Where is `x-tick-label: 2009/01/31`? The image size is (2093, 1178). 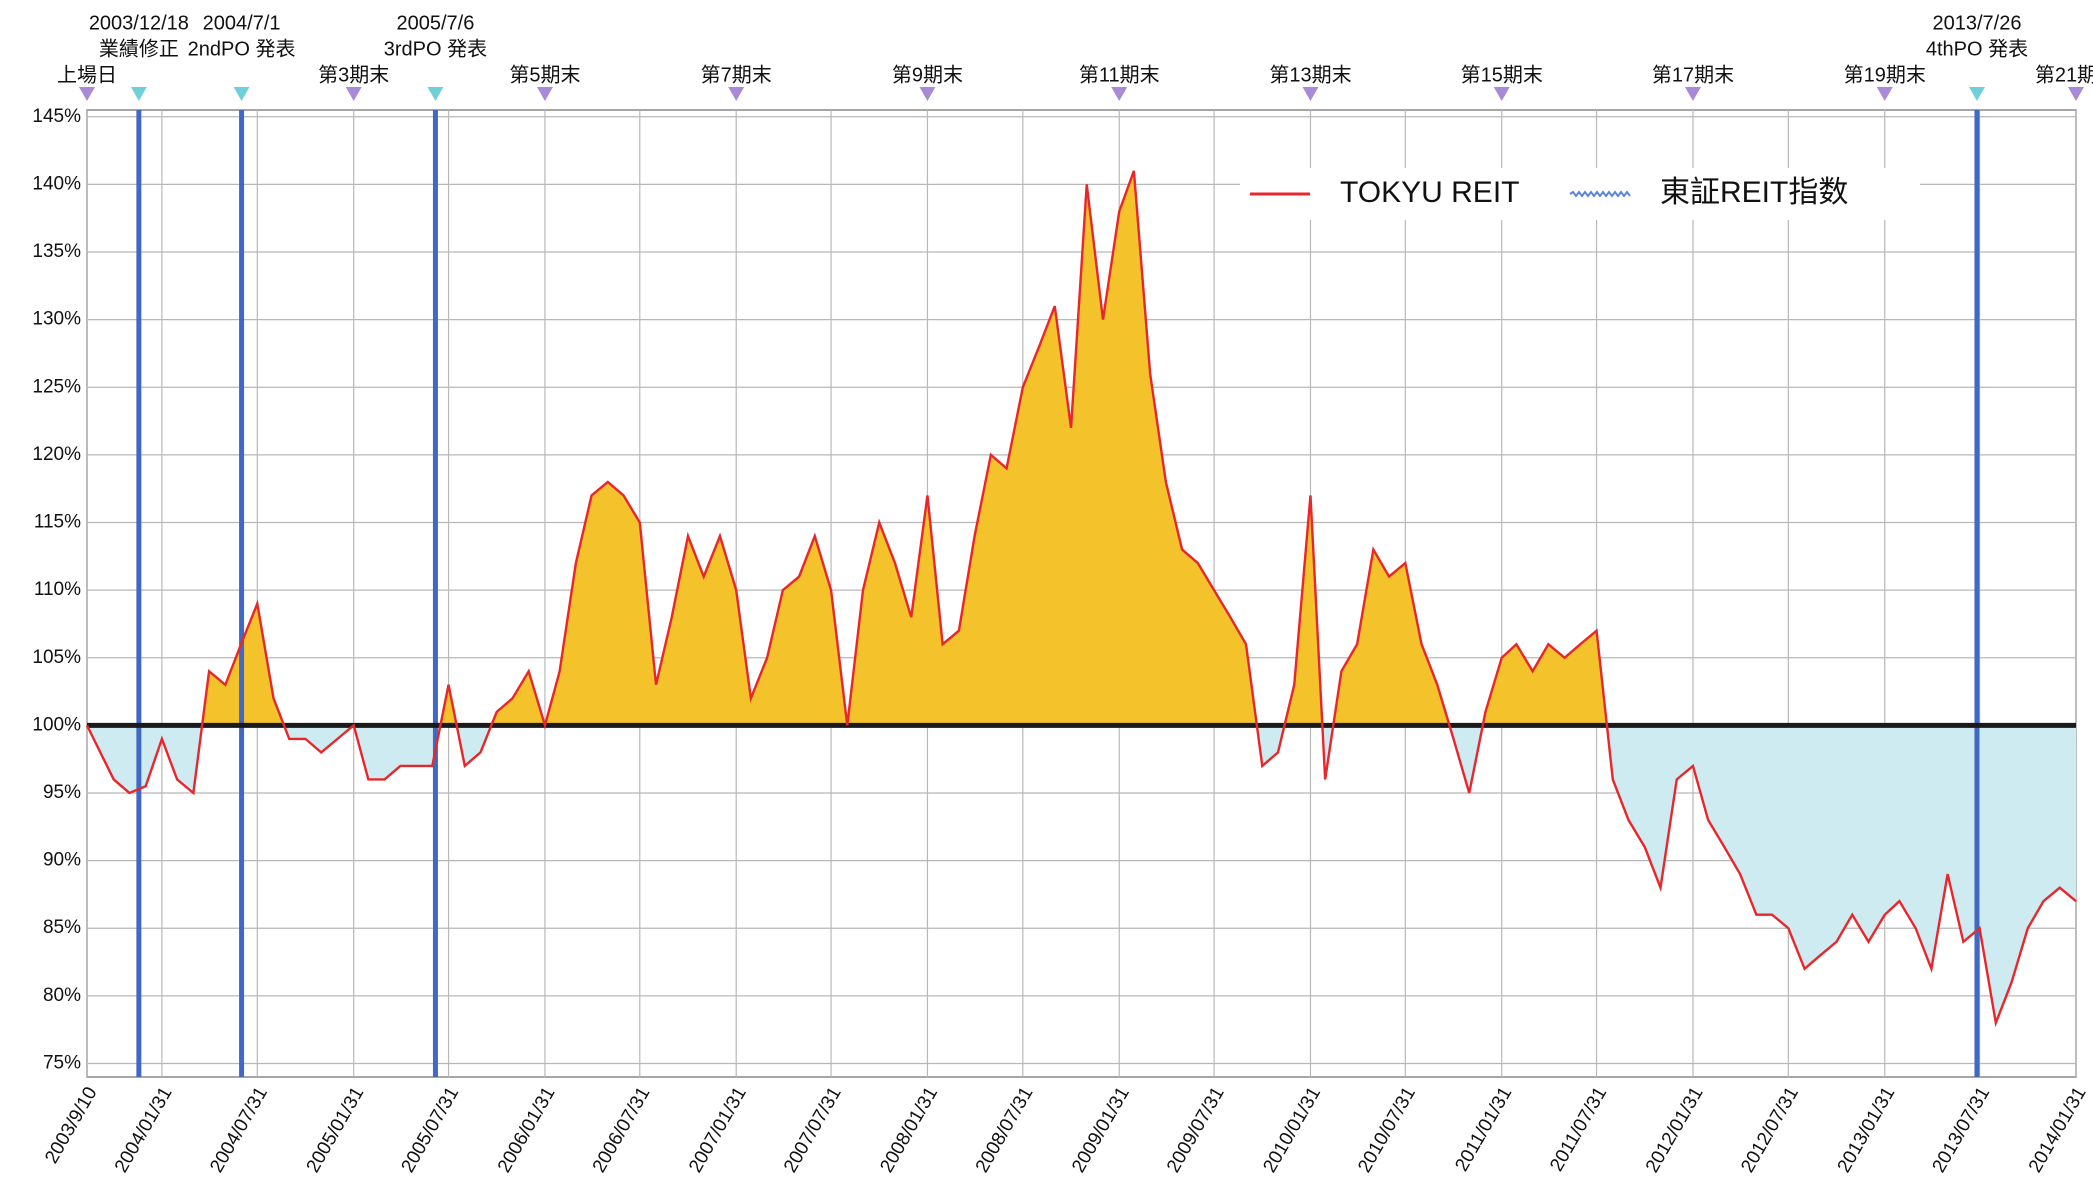 x-tick-label: 2009/01/31 is located at coordinates (1101, 1130).